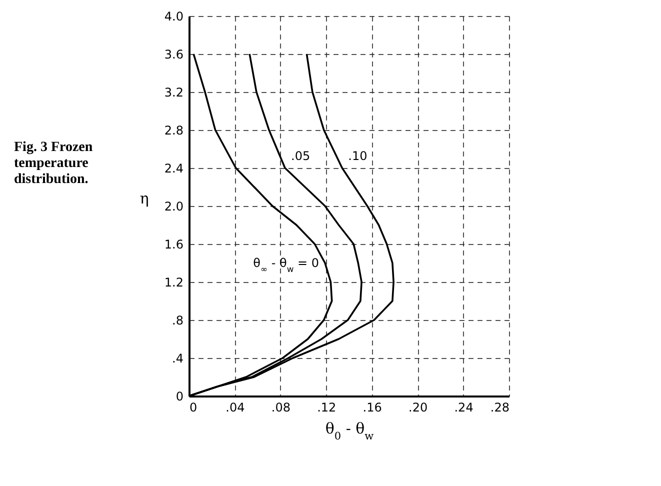  I want to click on x-tick-label: .20, so click(418, 407).